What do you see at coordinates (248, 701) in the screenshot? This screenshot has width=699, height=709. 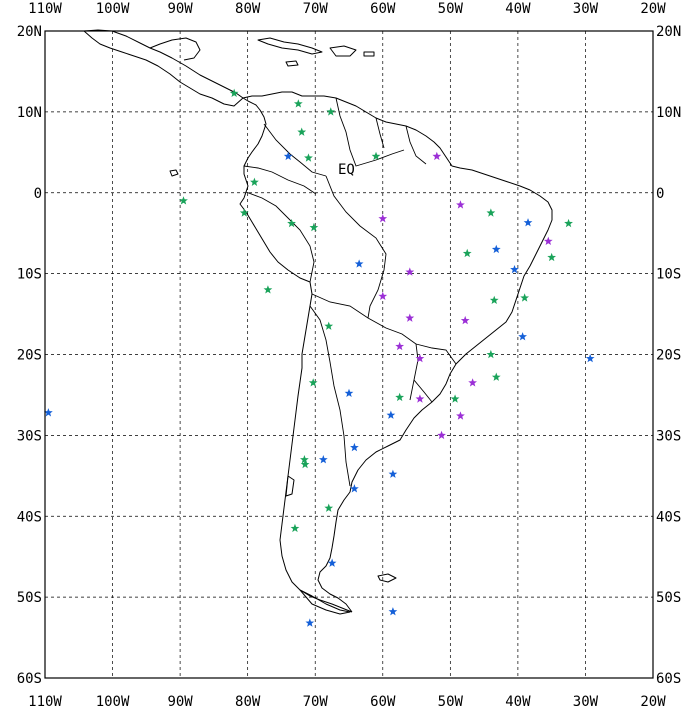 I see `lon-tick-label-bottom: 80W` at bounding box center [248, 701].